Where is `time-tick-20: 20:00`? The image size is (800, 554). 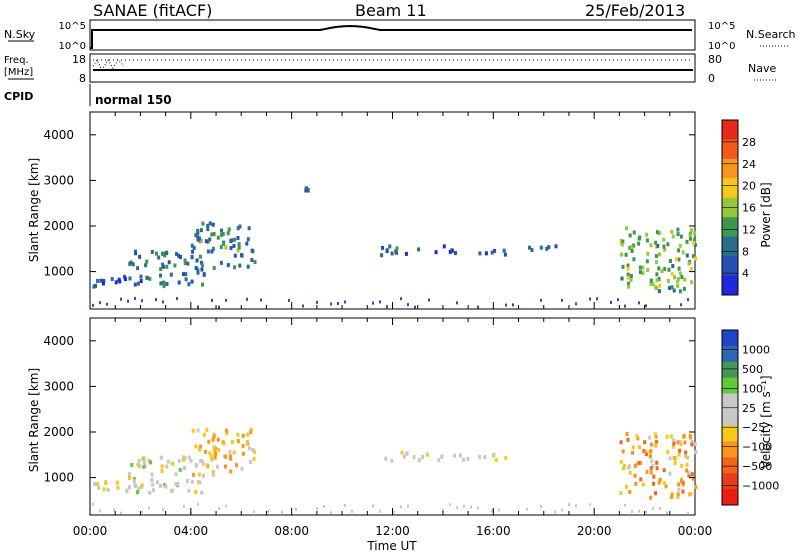 time-tick-20: 20:00 is located at coordinates (594, 531).